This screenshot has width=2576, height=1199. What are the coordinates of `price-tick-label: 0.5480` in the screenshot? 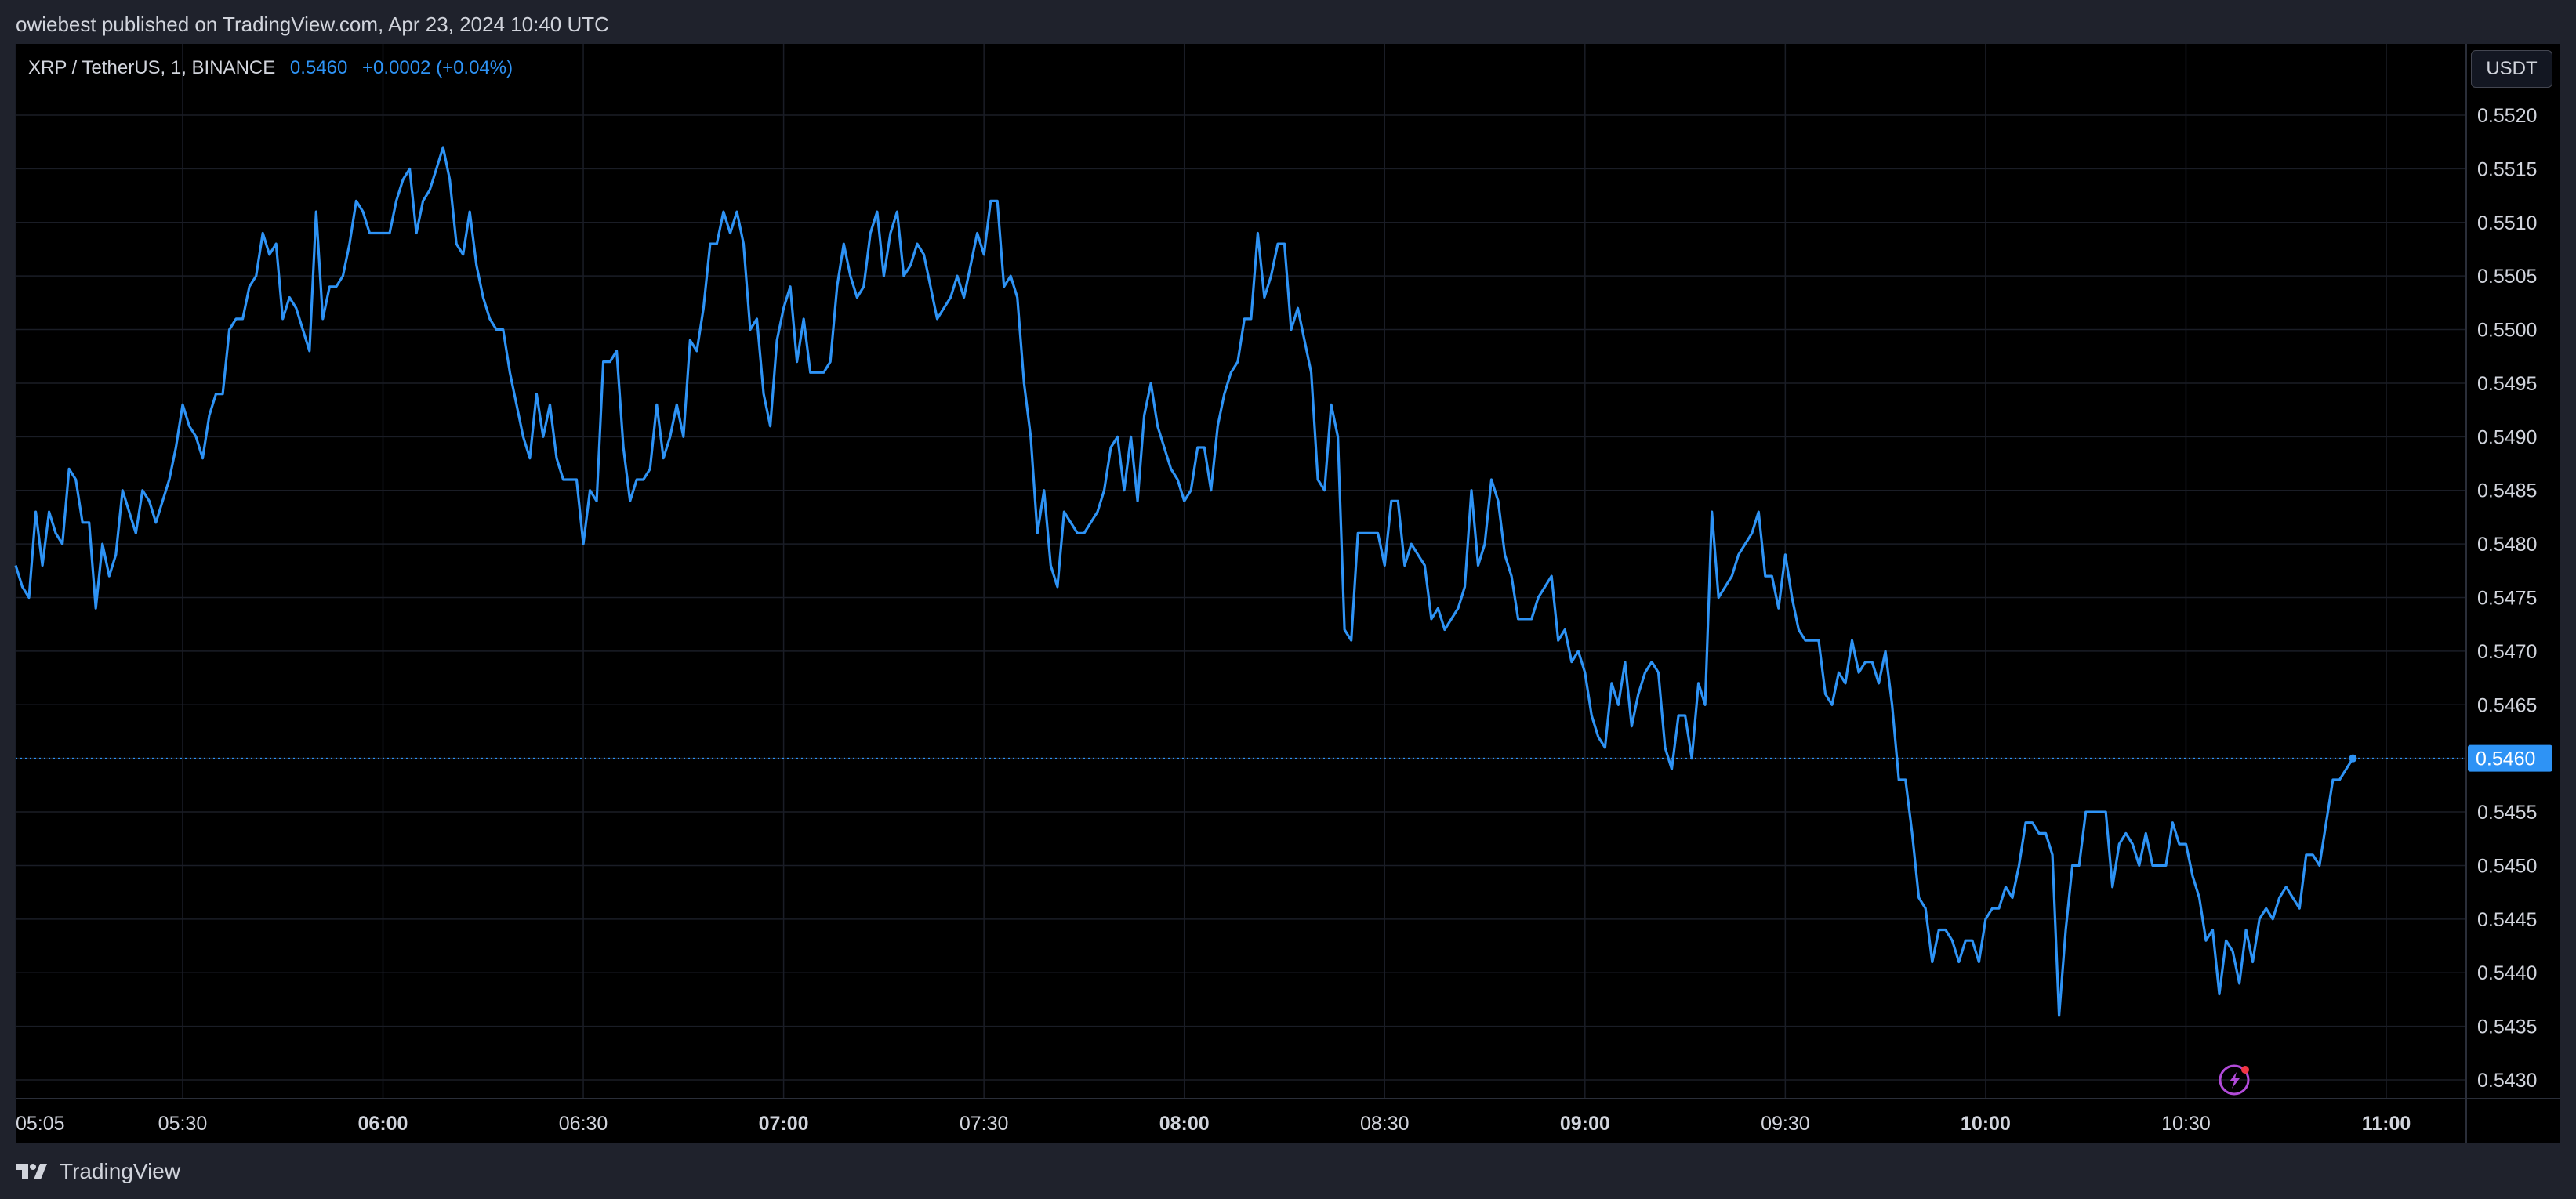 It's located at (2507, 545).